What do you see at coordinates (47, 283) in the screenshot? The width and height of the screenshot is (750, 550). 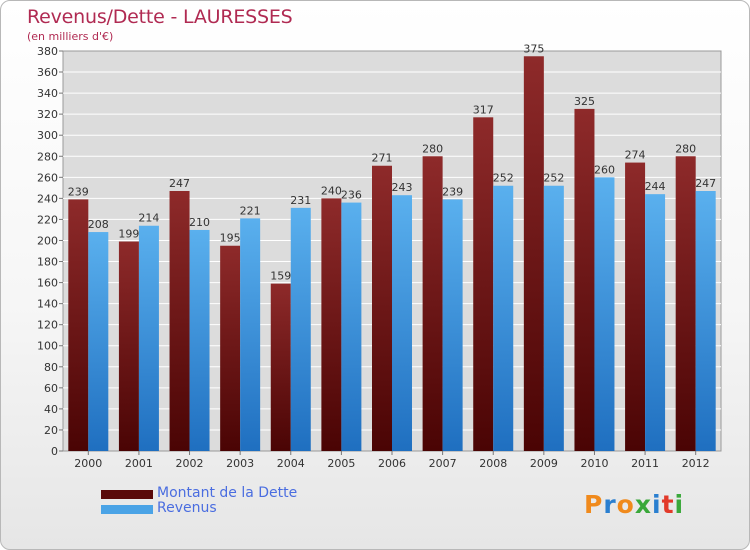 I see `y-tick-label: 160` at bounding box center [47, 283].